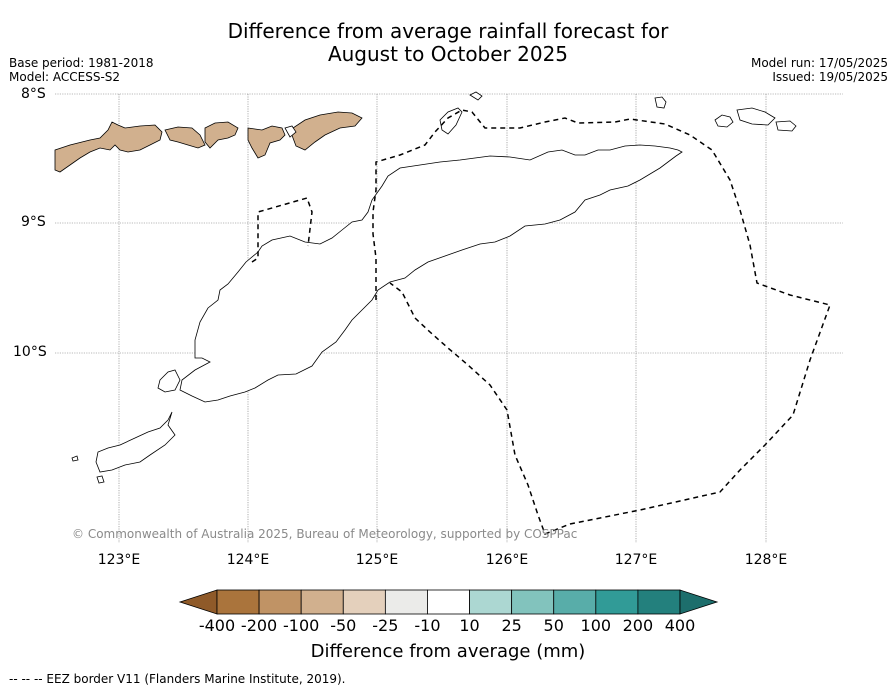  I want to click on islands-outline, so click(540, 114).